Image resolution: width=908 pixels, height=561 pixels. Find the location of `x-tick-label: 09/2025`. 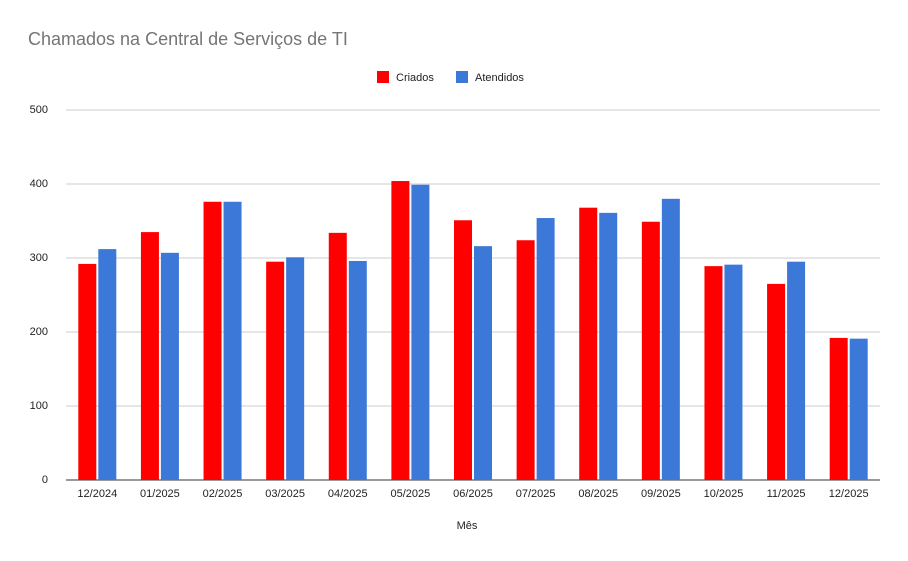

x-tick-label: 09/2025 is located at coordinates (661, 494).